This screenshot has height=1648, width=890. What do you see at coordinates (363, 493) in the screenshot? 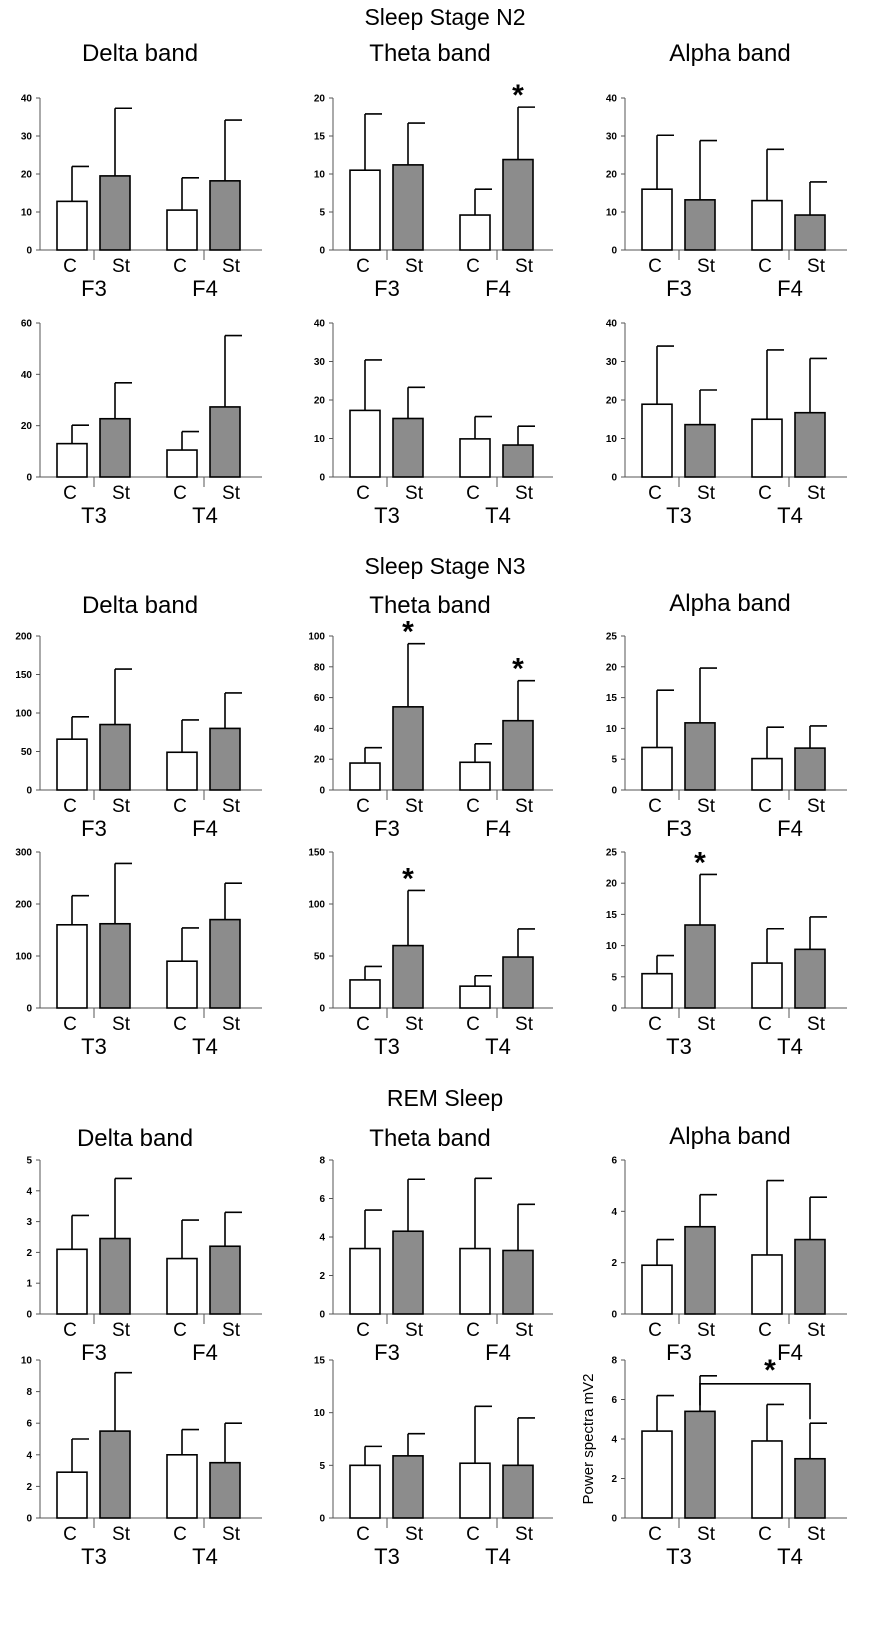
I see `panel-4-x-label-c: C` at bounding box center [363, 493].